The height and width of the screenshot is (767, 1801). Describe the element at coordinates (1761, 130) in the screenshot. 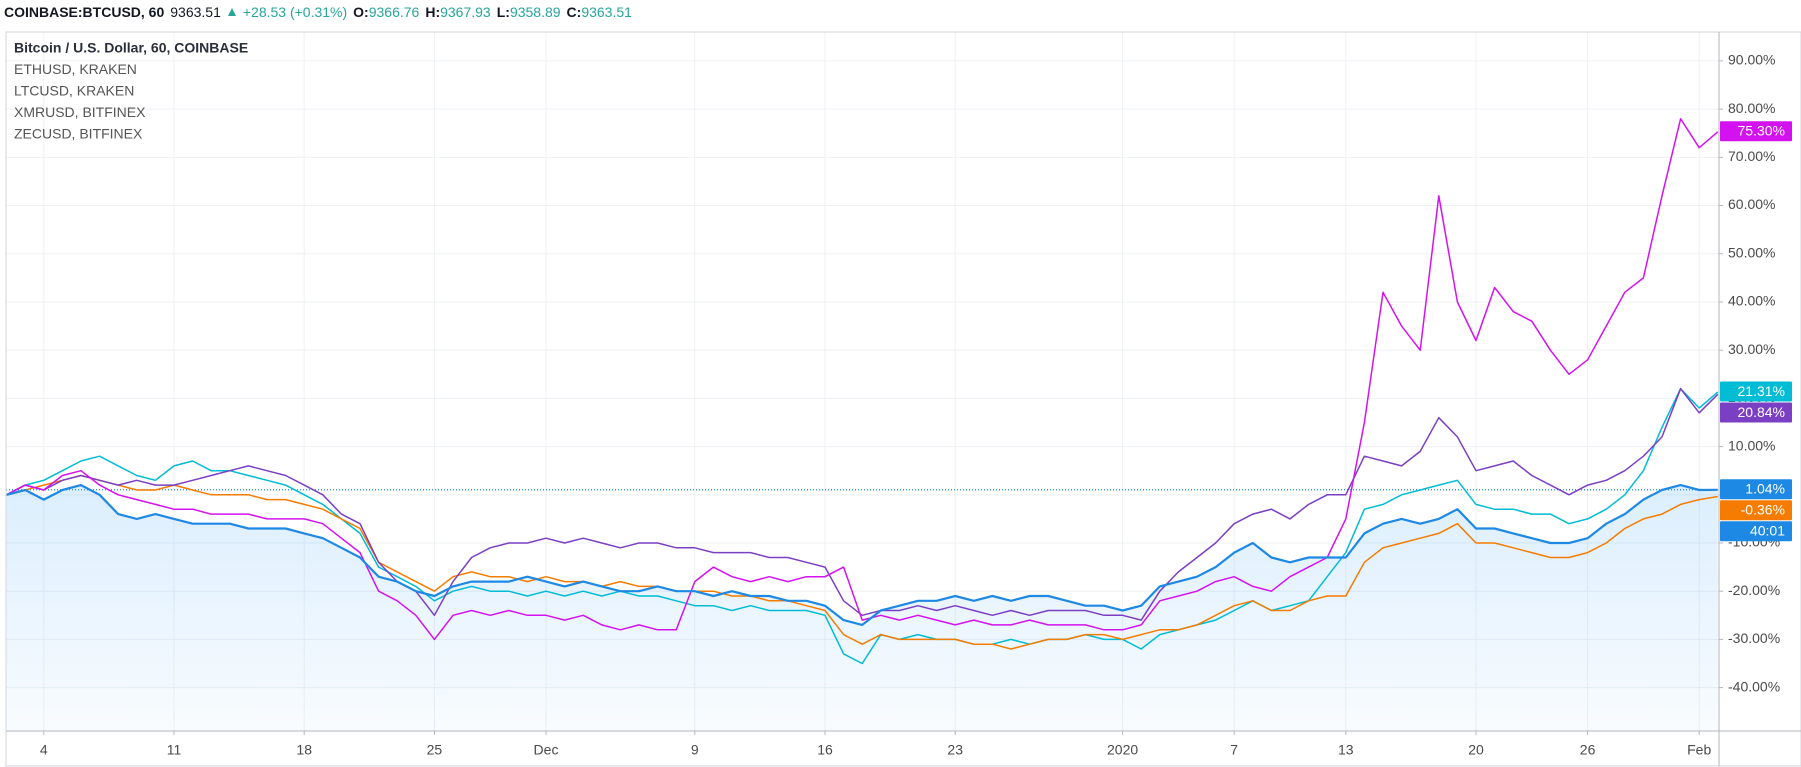

I see `last-value-label: 75.30%` at that location.